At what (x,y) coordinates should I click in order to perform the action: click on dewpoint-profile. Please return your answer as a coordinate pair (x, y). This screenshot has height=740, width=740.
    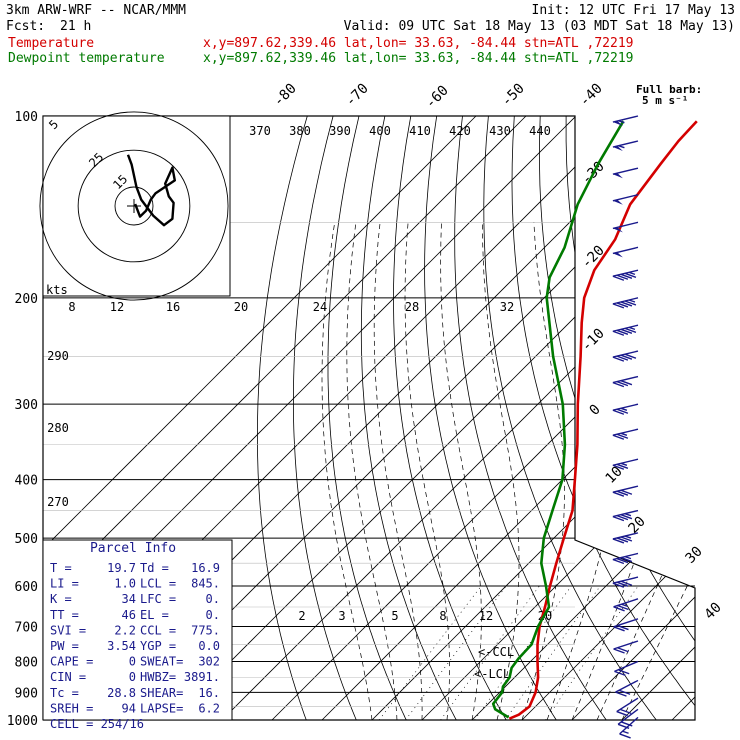
    Looking at the image, I should click on (558, 419).